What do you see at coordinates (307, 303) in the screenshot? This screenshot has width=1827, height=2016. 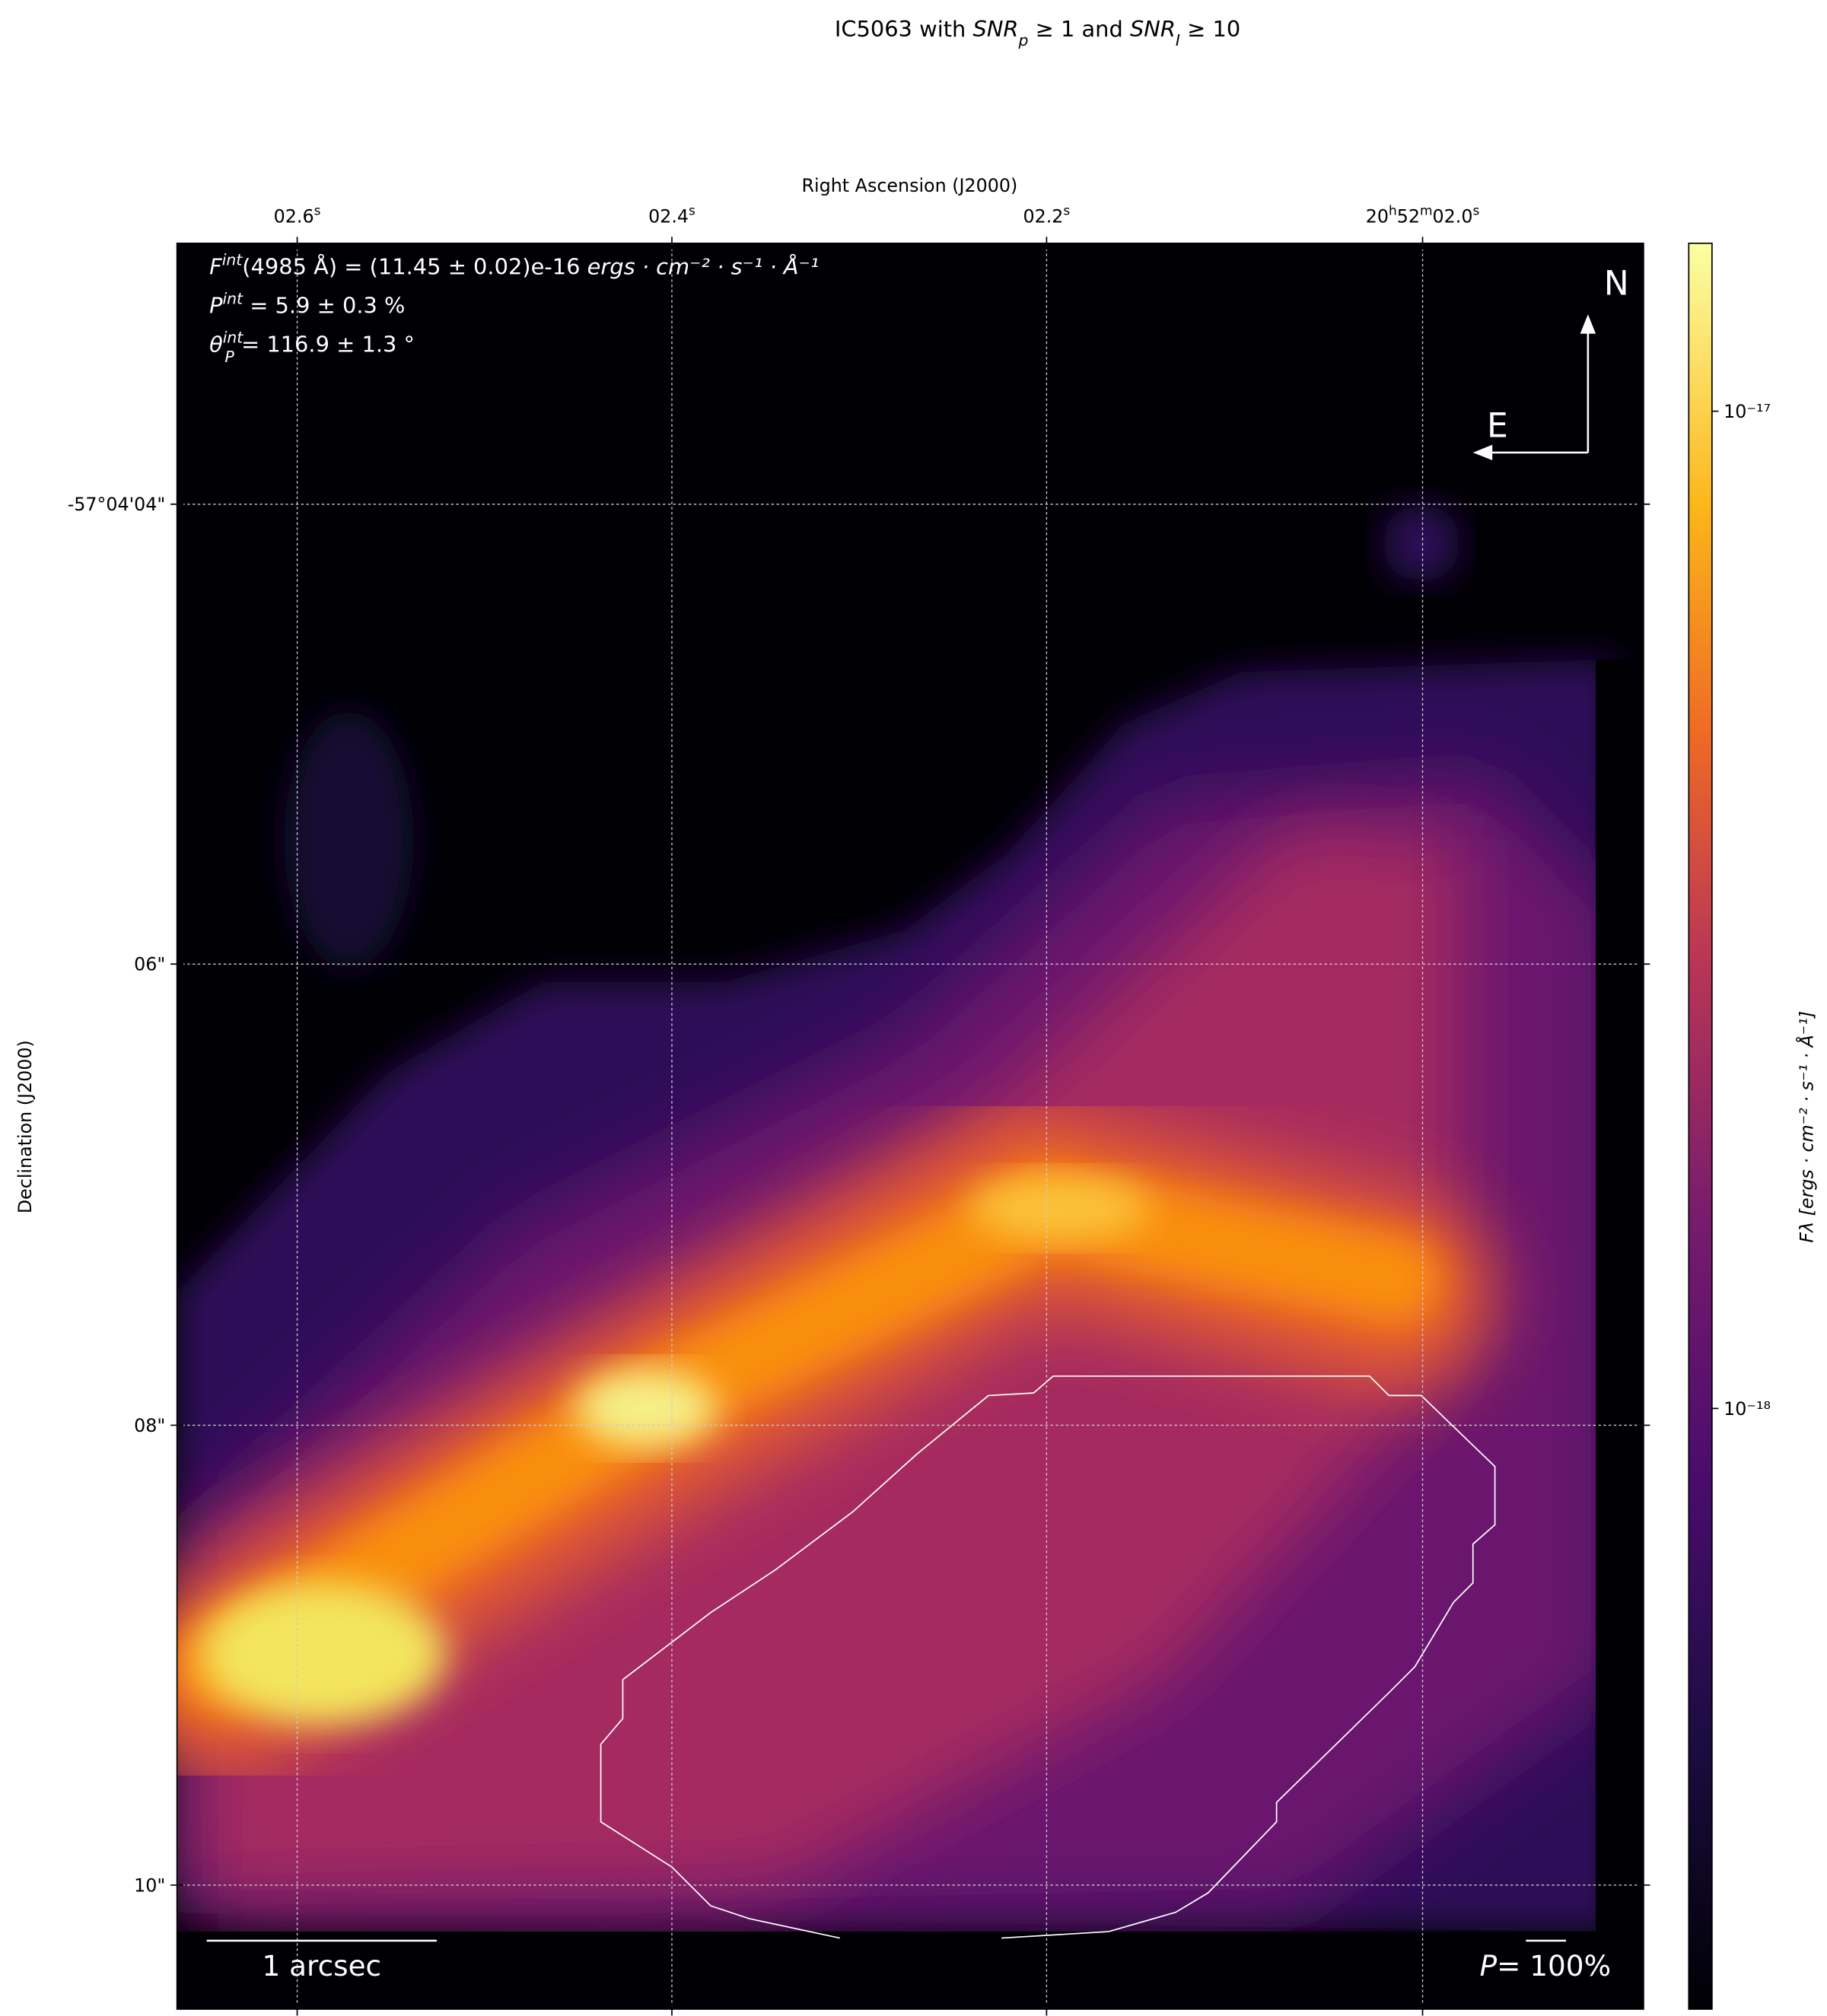 I see `polarization-annotation: Pint = 5.9 ± 0.3 %` at bounding box center [307, 303].